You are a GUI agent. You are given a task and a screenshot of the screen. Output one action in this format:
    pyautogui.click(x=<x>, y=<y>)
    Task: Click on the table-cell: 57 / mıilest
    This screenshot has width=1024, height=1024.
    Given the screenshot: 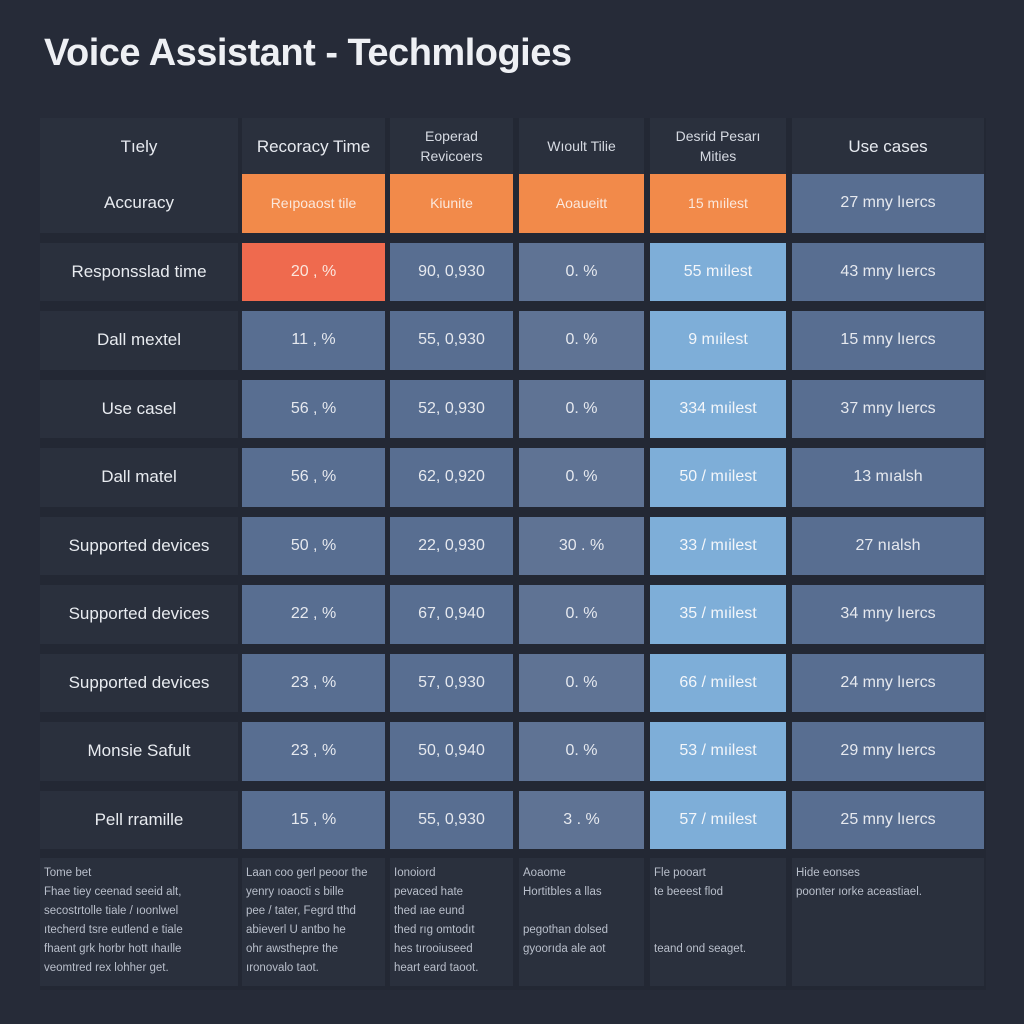 What is the action you would take?
    pyautogui.click(x=718, y=819)
    